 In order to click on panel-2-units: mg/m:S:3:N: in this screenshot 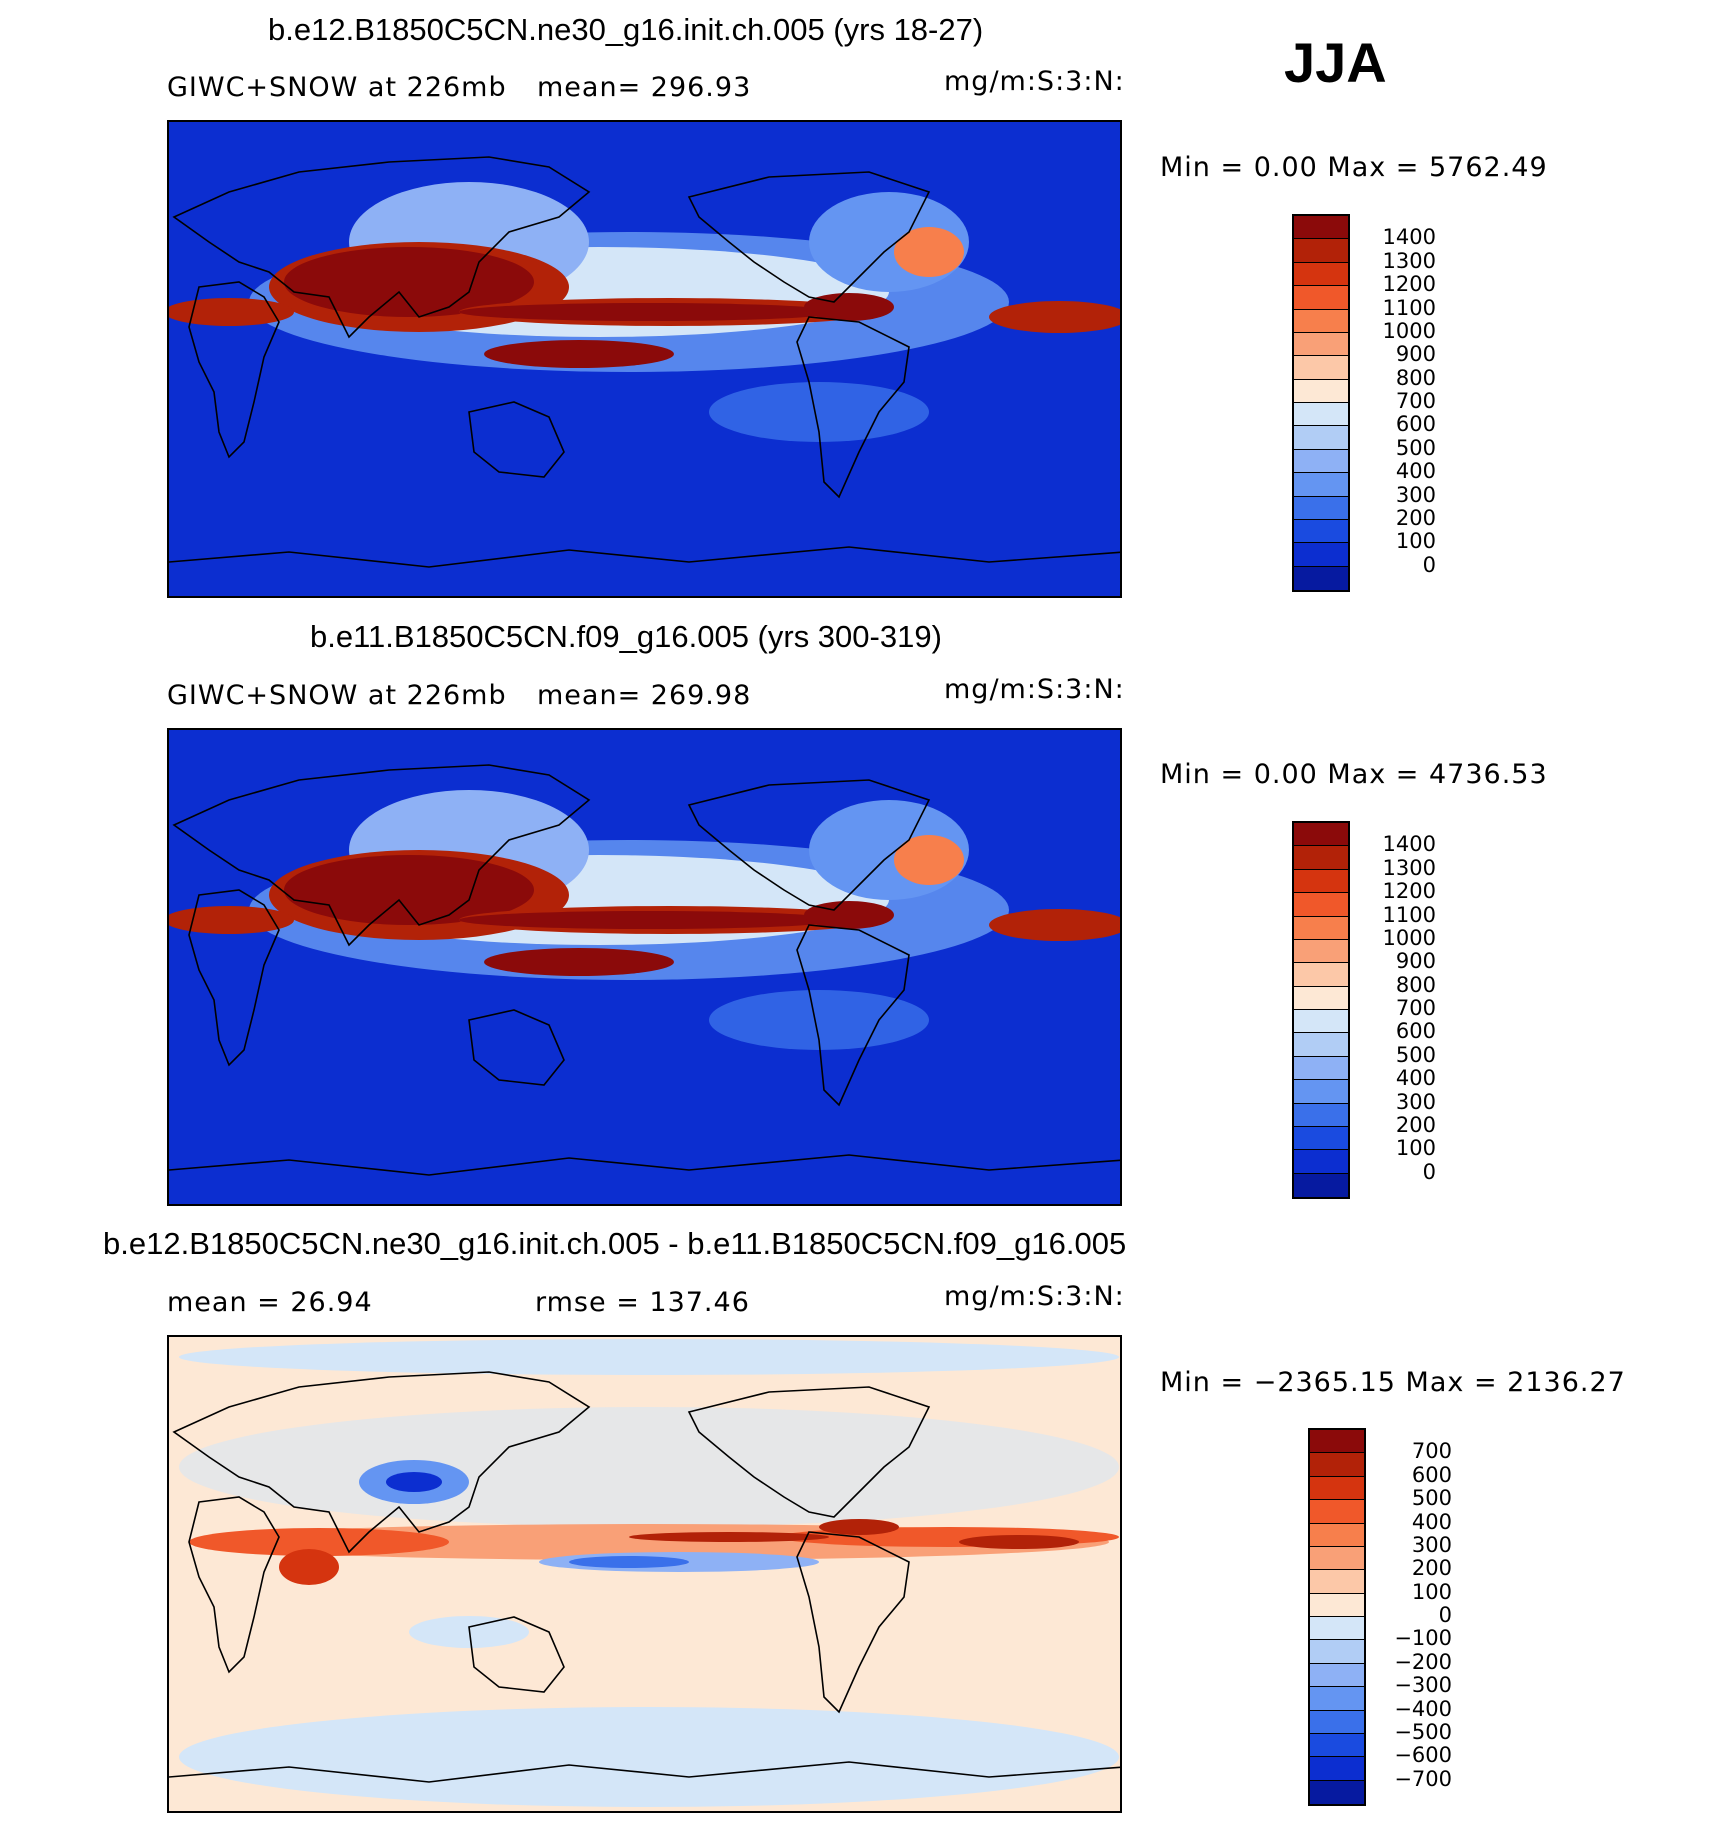, I will do `click(1034, 689)`.